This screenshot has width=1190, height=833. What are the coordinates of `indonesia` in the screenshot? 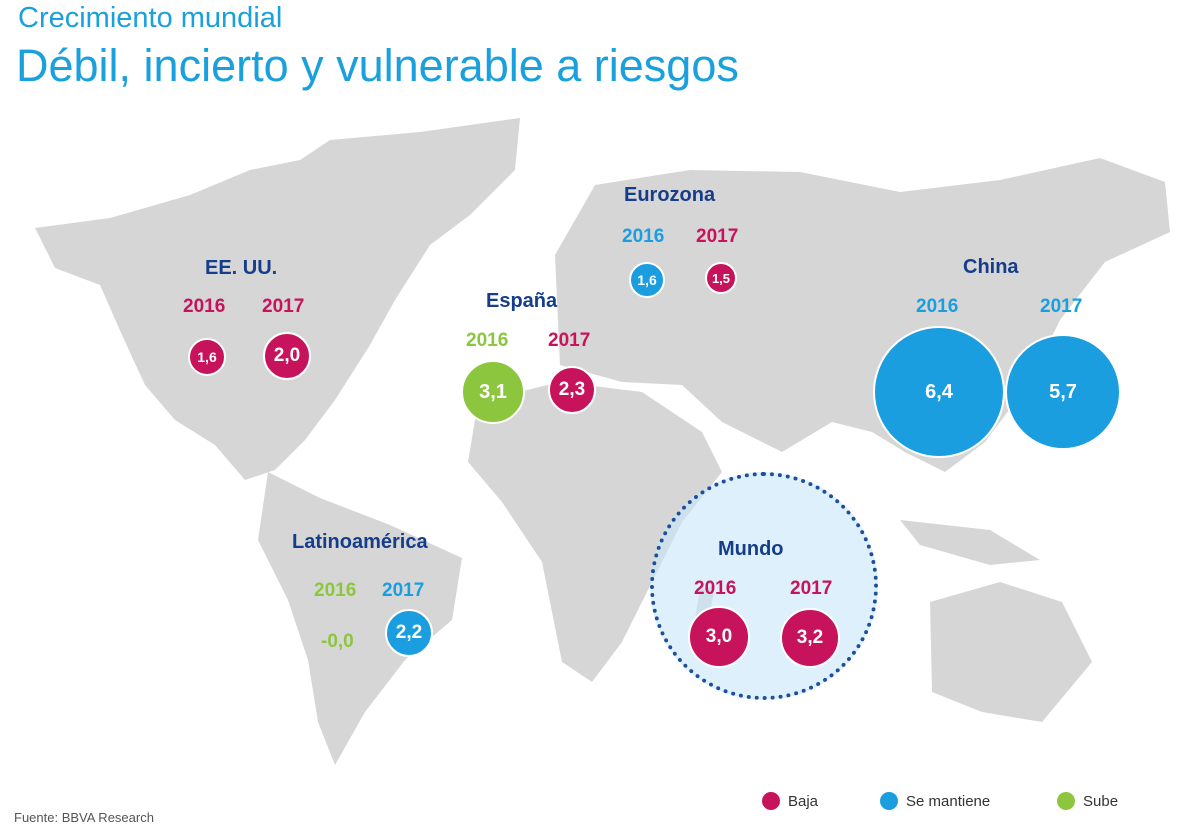 It's located at (970, 542).